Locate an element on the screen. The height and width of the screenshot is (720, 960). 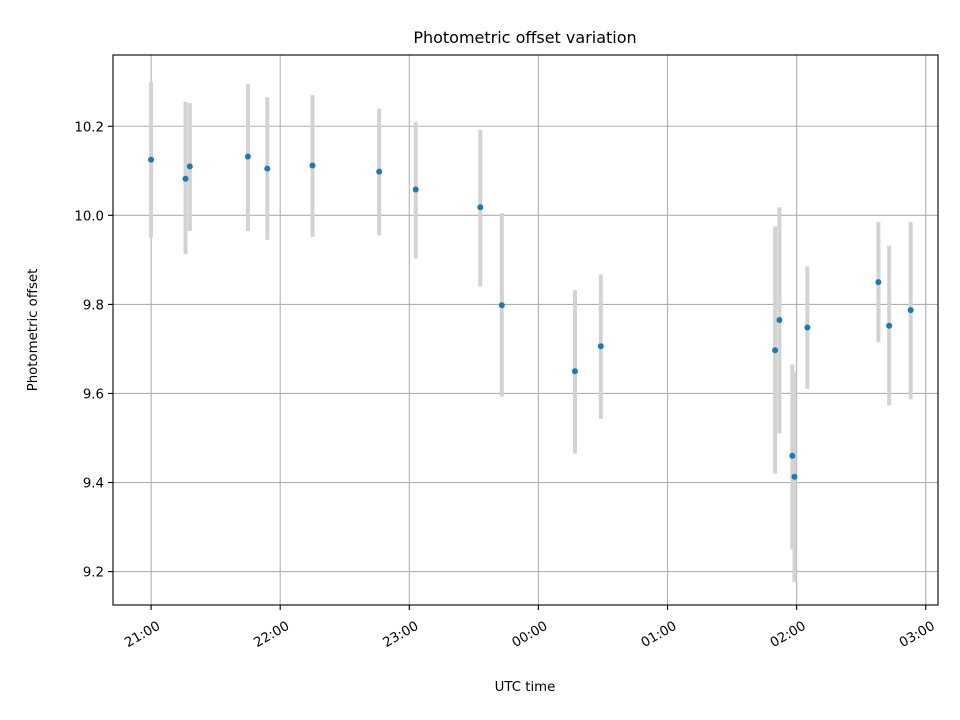
y-tick-label: 9.6 is located at coordinates (93, 394).